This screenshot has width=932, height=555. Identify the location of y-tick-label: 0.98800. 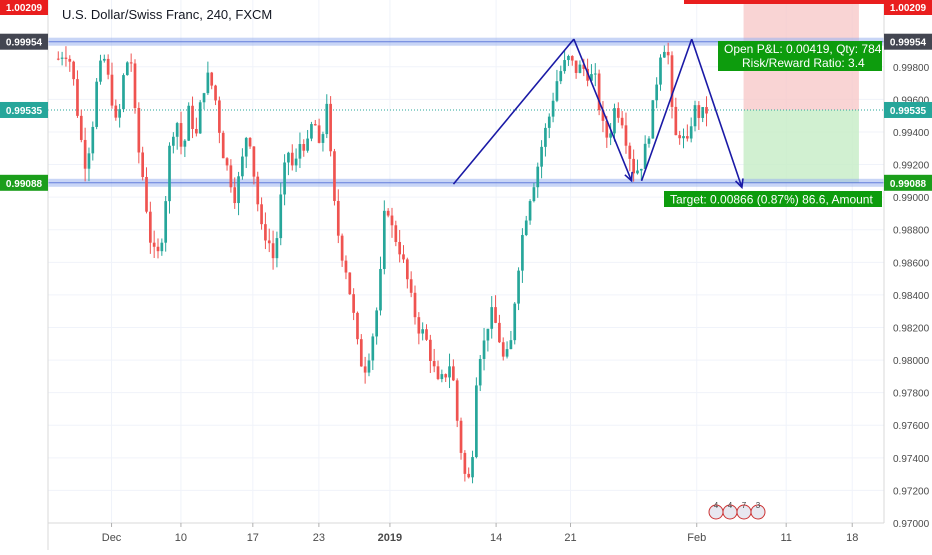
(911, 231).